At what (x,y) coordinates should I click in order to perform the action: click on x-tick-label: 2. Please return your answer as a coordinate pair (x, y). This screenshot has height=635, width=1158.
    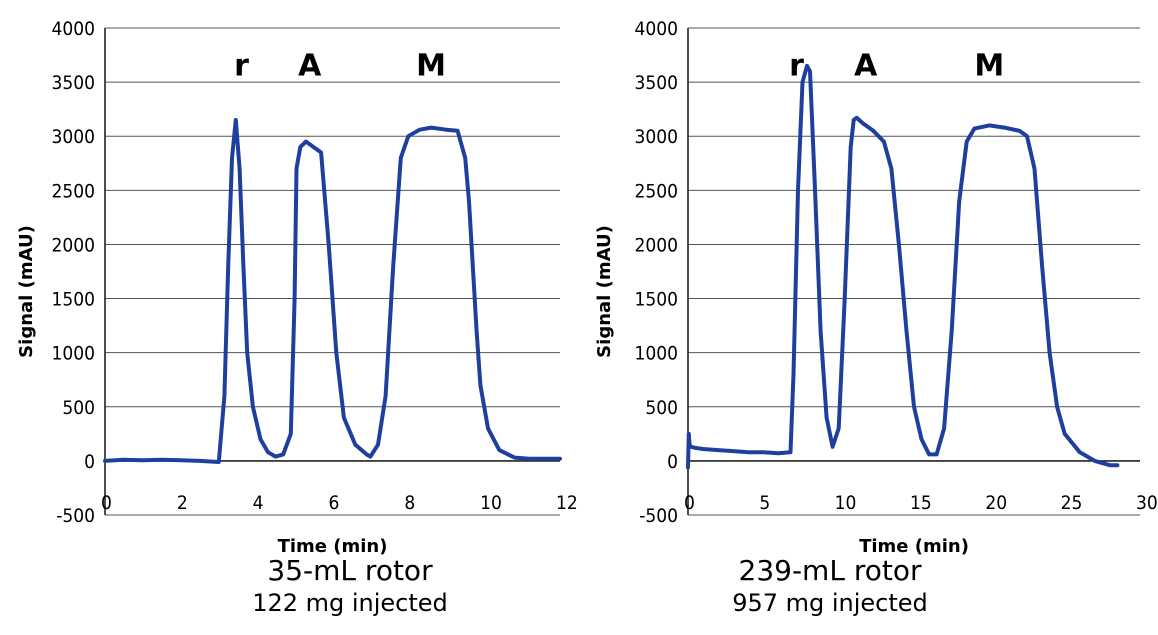
    Looking at the image, I should click on (182, 503).